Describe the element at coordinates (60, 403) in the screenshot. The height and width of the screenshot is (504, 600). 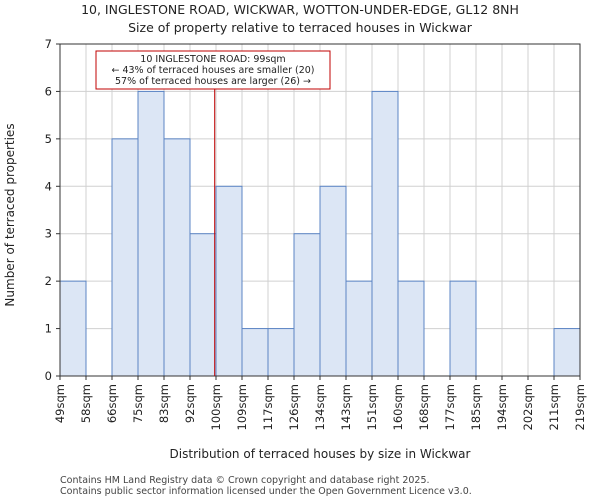
I see `x-tick-label: 49sqm` at that location.